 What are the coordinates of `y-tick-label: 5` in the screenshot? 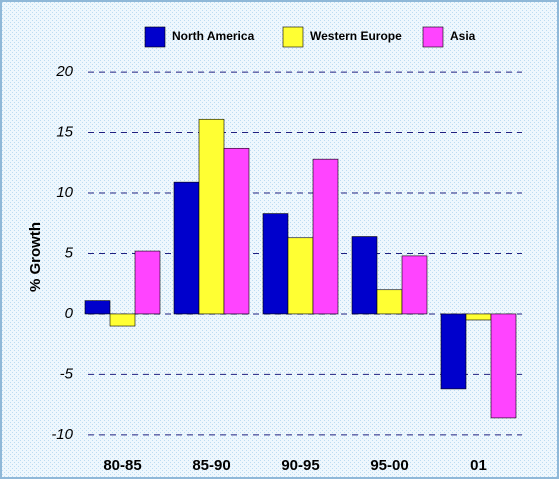 It's located at (69, 252).